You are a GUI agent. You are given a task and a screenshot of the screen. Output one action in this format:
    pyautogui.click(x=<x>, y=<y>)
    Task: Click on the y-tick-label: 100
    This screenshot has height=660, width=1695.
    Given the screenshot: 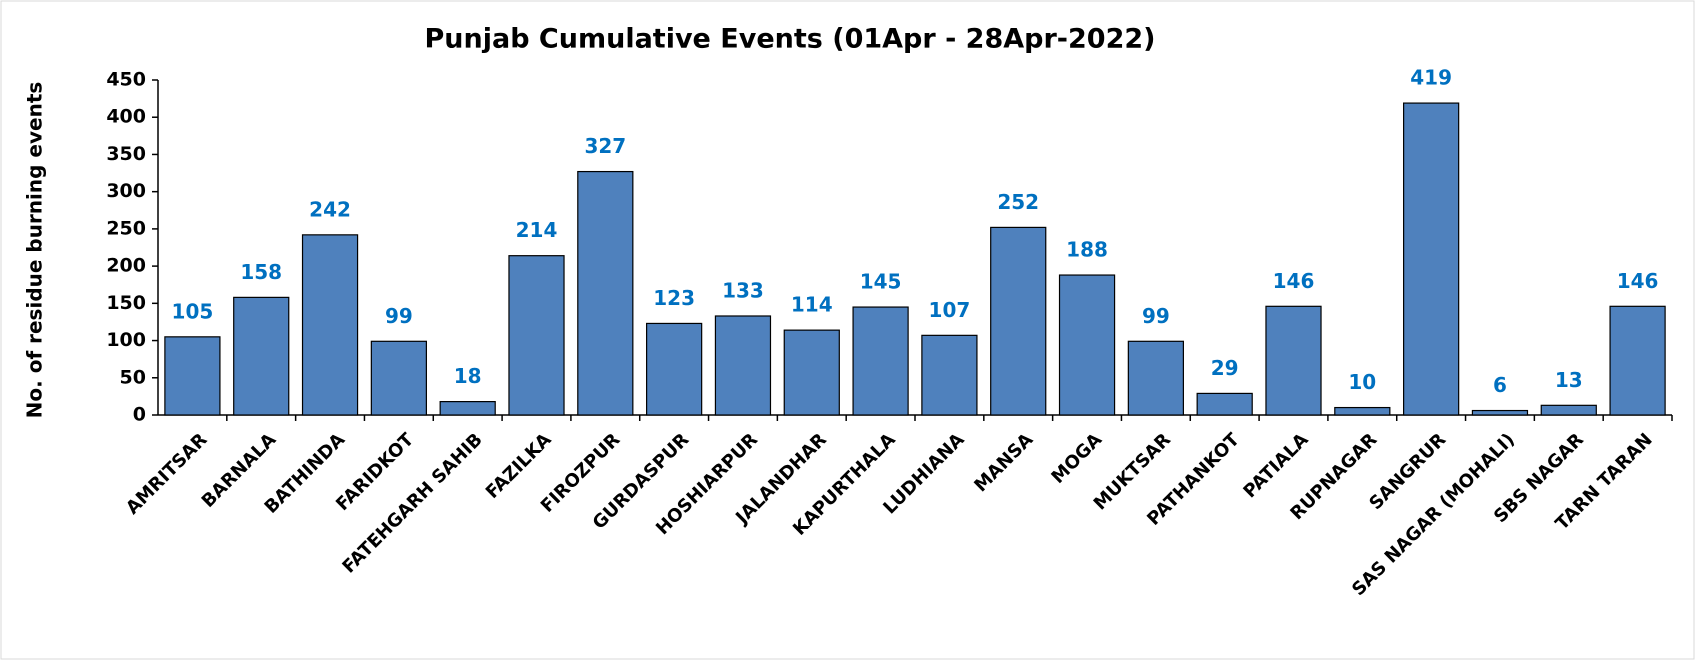 What is the action you would take?
    pyautogui.click(x=126, y=340)
    